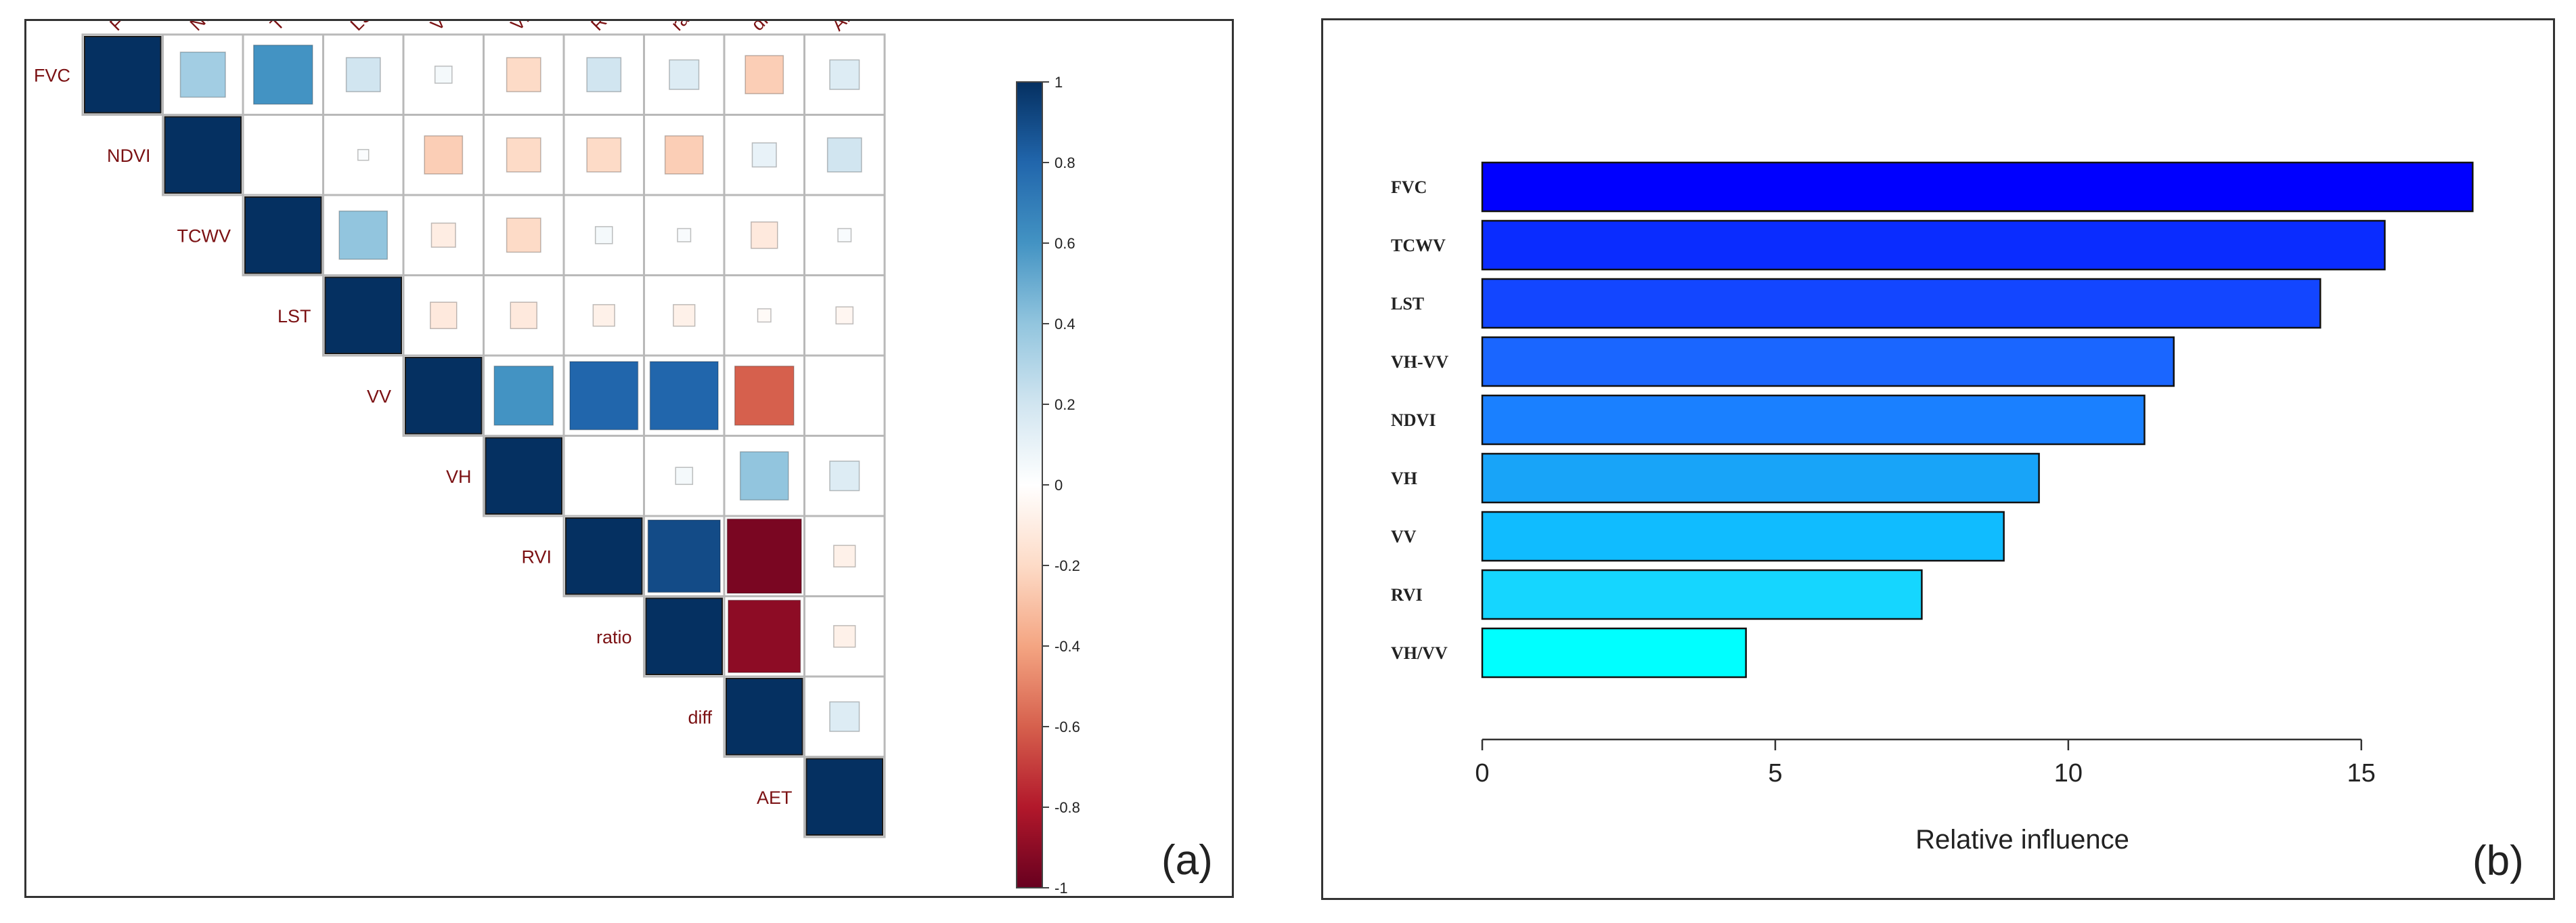 The height and width of the screenshot is (923, 2576). What do you see at coordinates (844, 476) in the screenshot?
I see `corr-square-VH-AET` at bounding box center [844, 476].